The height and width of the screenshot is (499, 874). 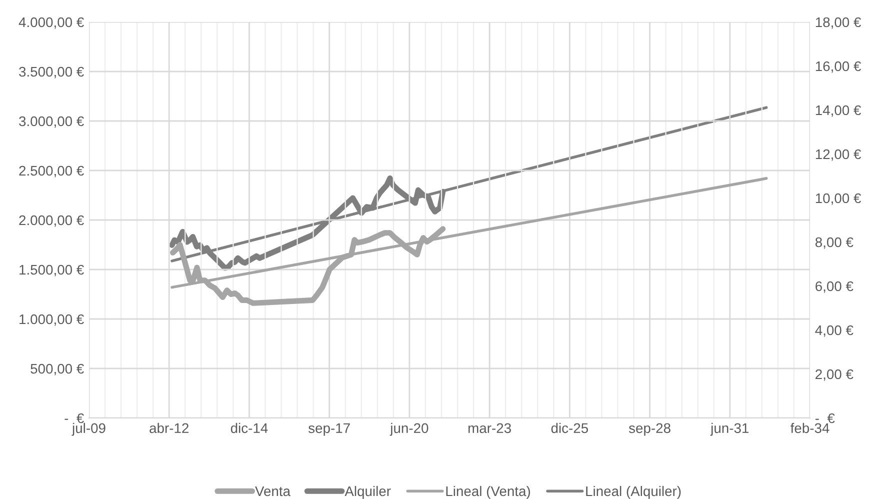 What do you see at coordinates (57, 370) in the screenshot?
I see `y-tick-label: 500,00 €` at bounding box center [57, 370].